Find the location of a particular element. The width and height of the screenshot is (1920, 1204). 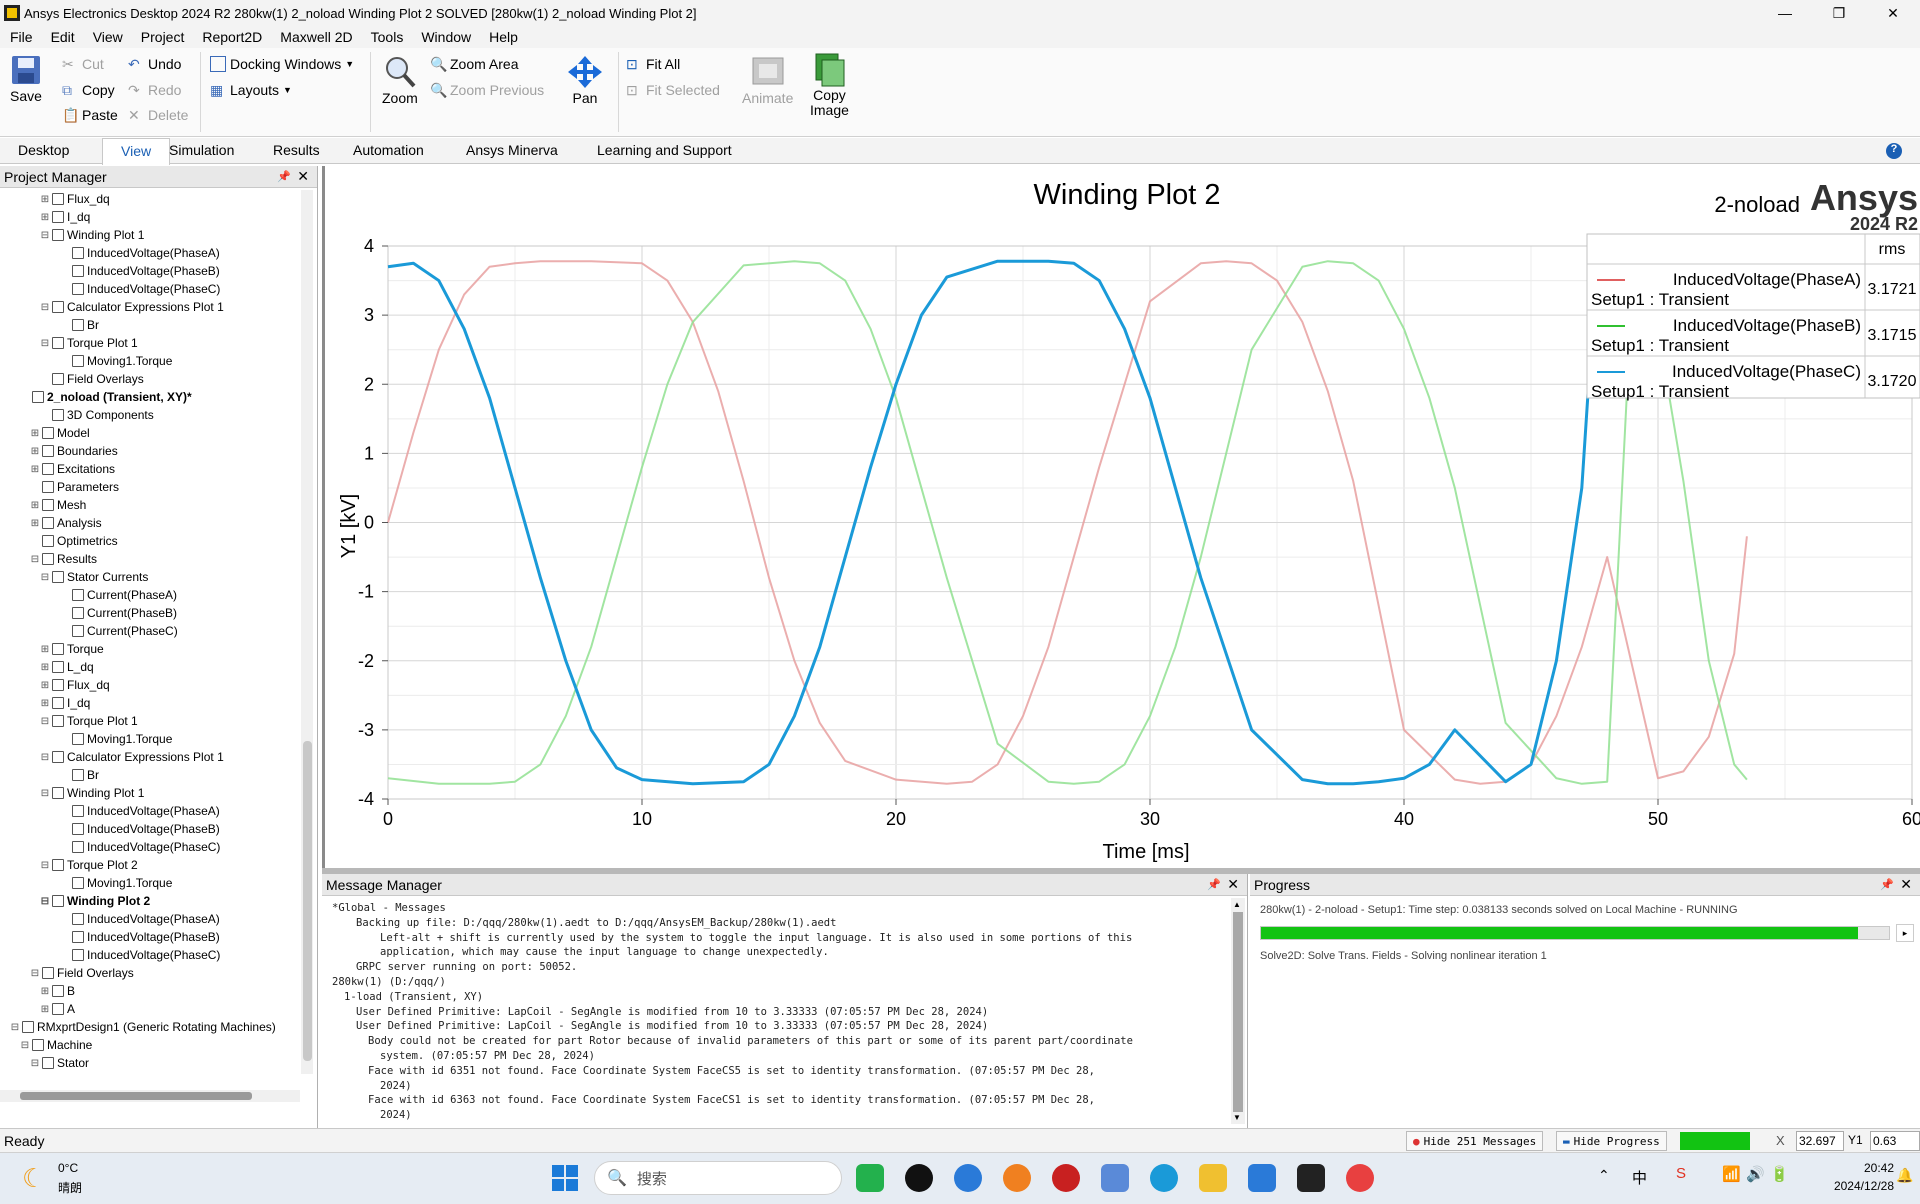

layouts-button: ▦ Layouts ▼ is located at coordinates (251, 90).